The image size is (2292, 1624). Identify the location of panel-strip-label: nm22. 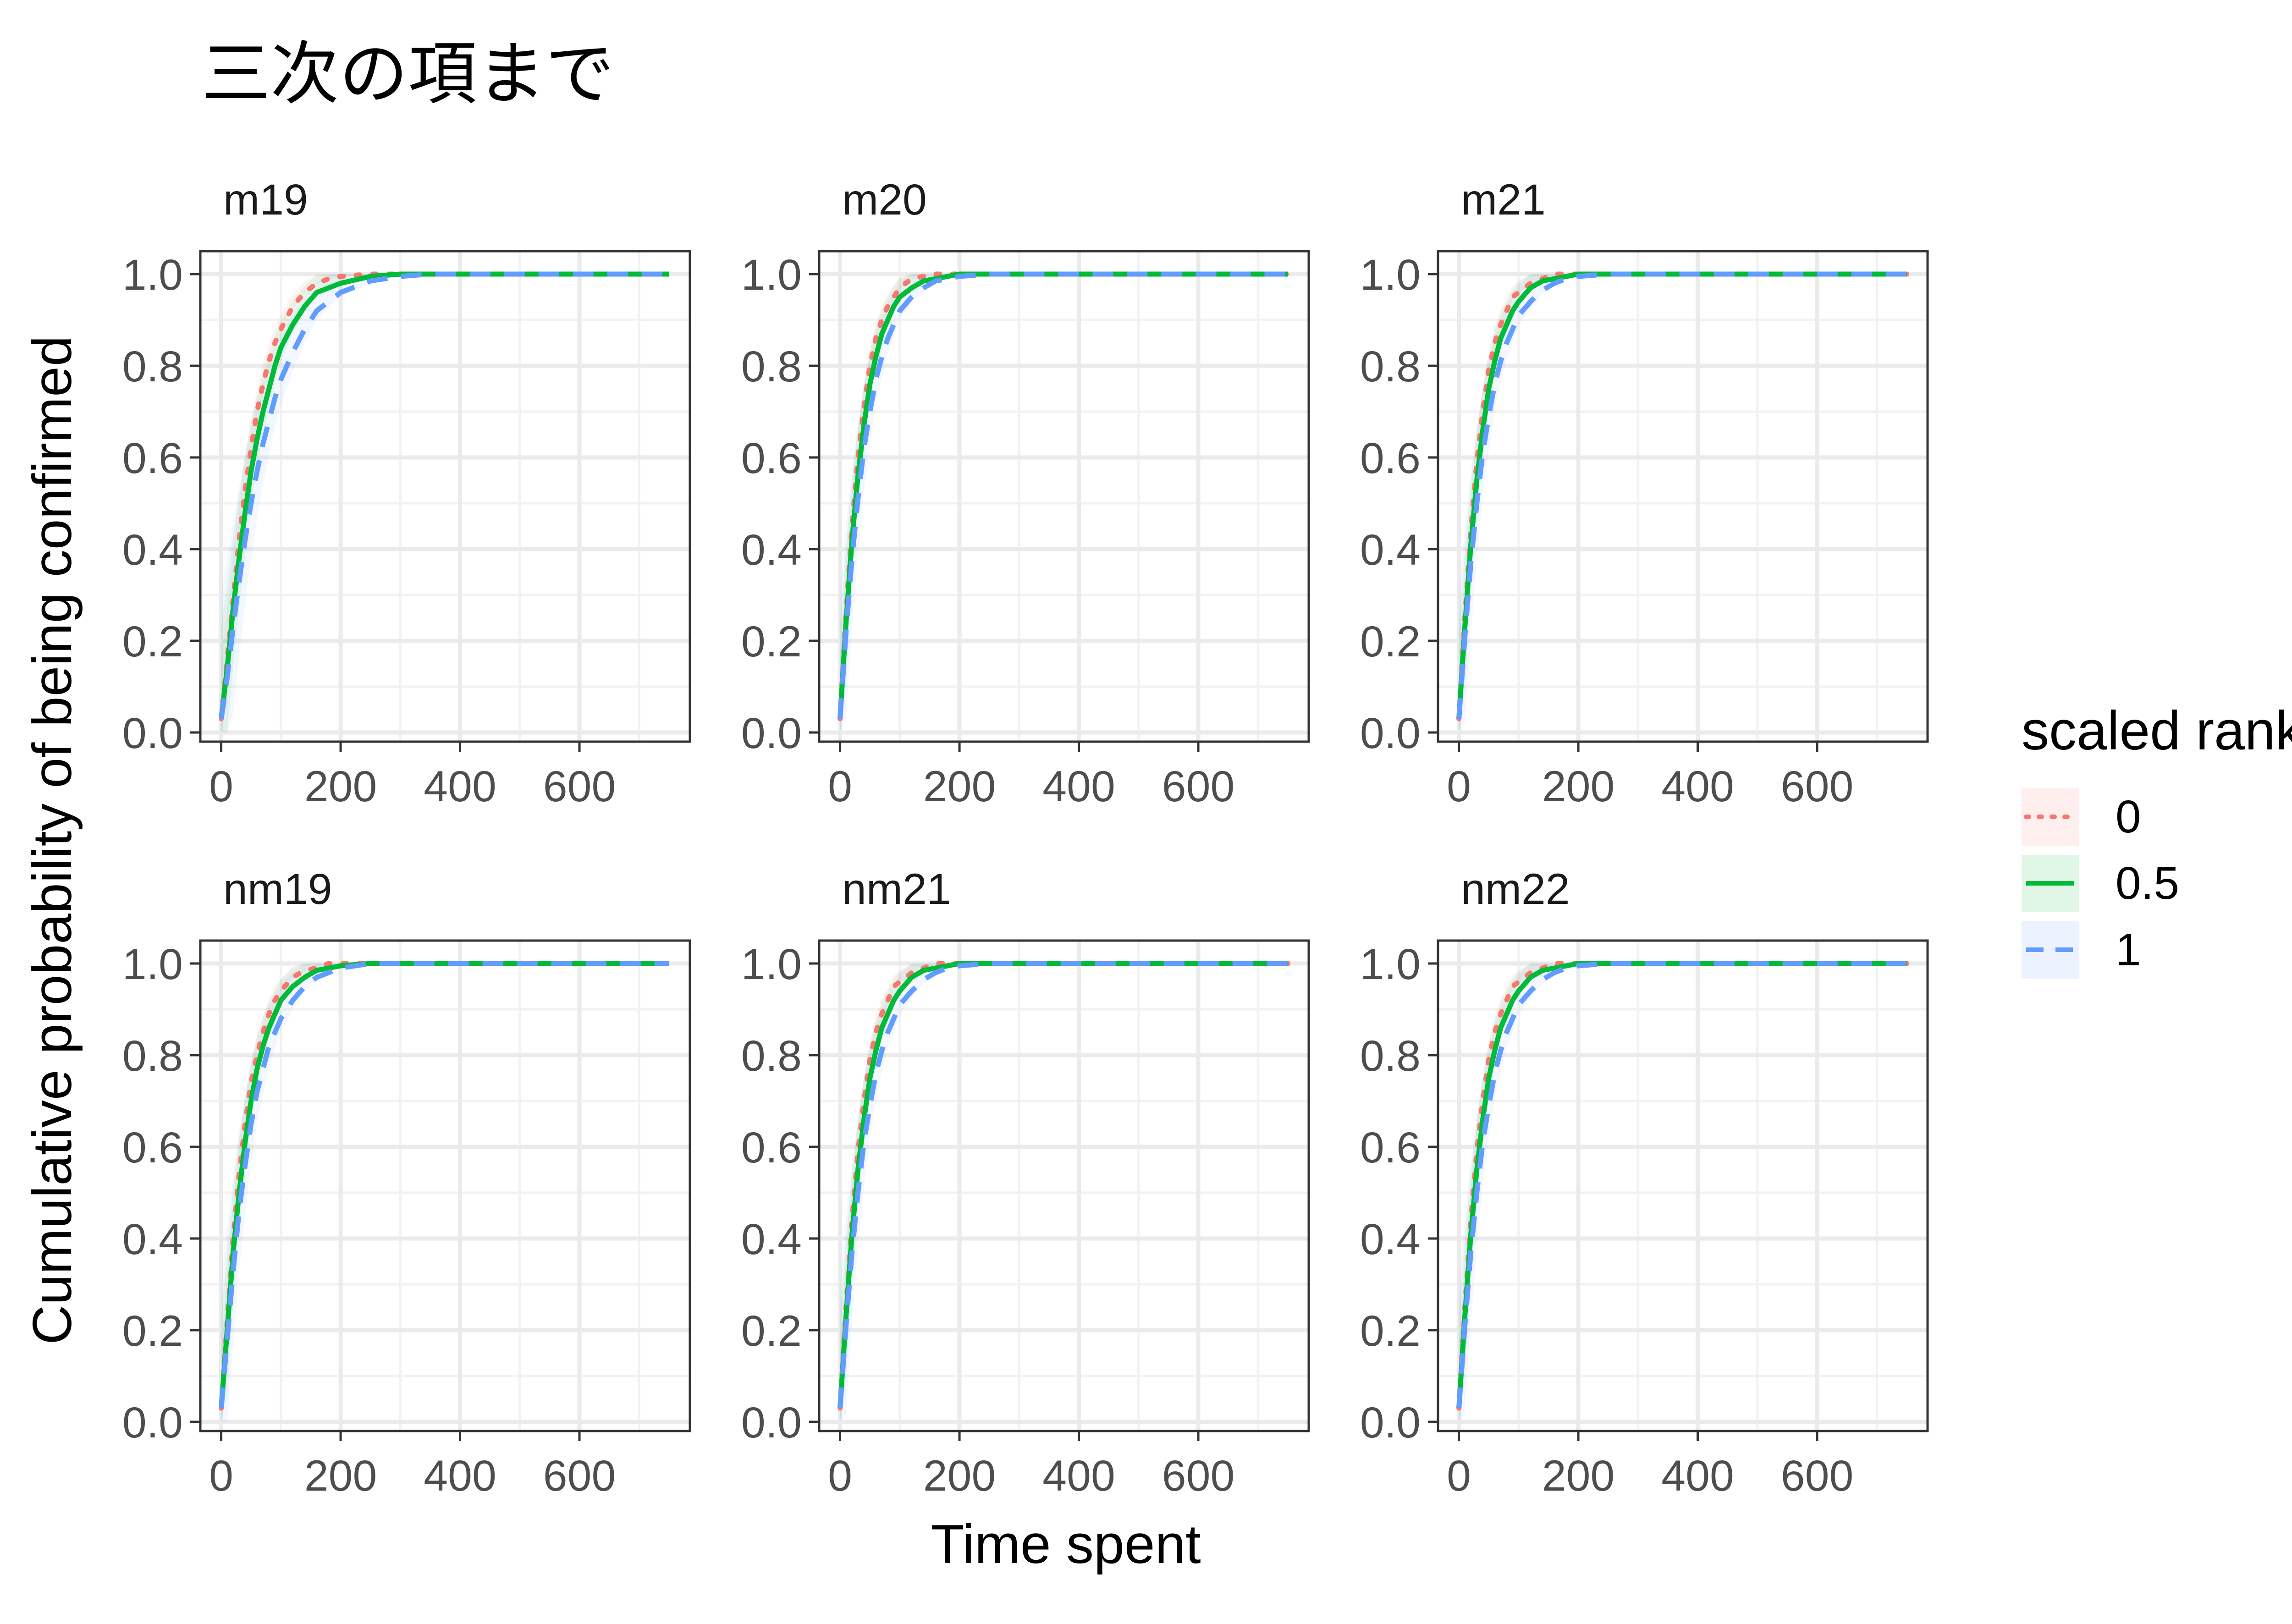
(1515, 889).